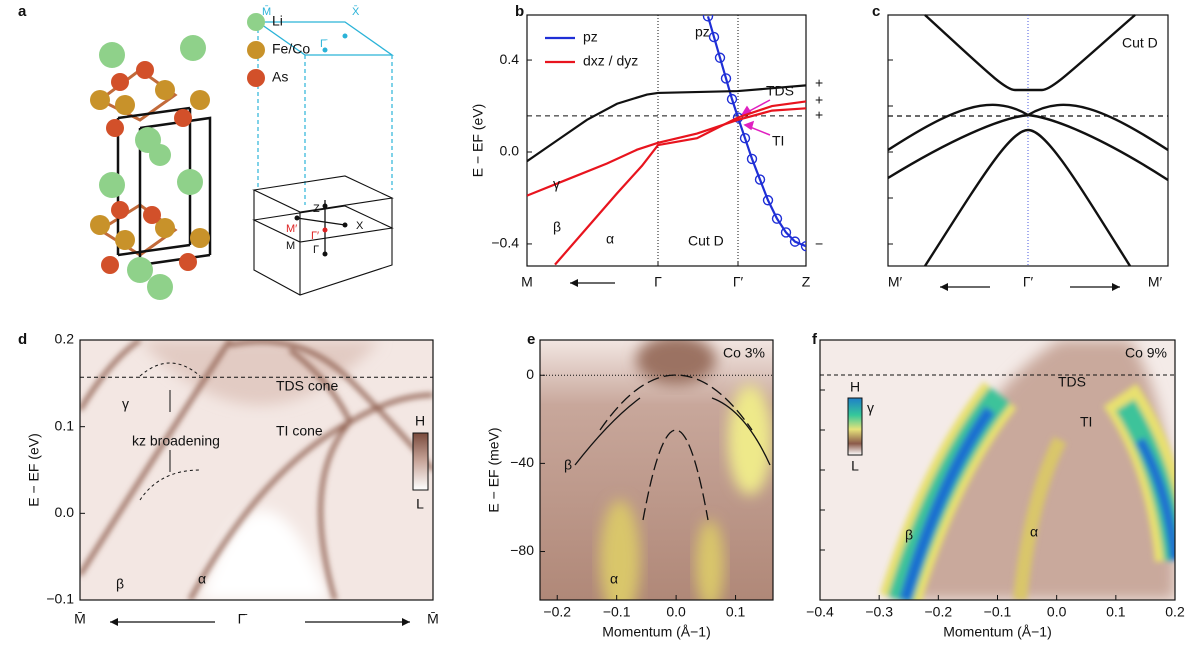 This screenshot has width=1189, height=646. I want to click on annotation: −, so click(819, 244).